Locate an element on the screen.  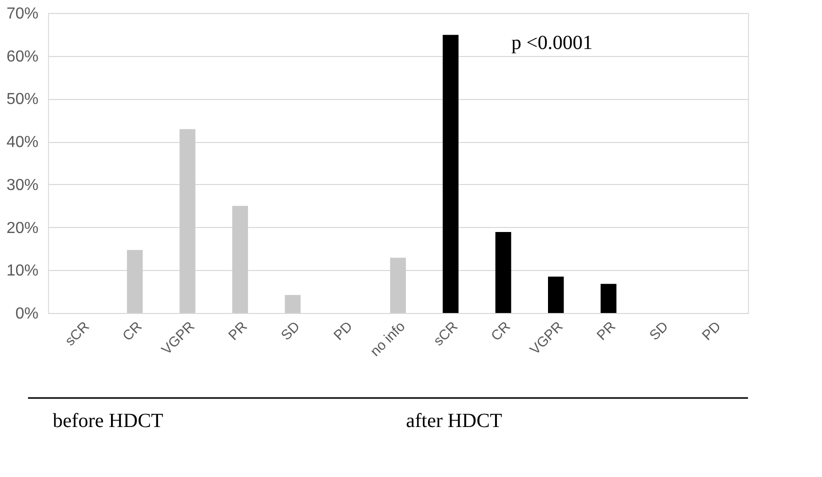
text: after HDCT is located at coordinates (454, 421).